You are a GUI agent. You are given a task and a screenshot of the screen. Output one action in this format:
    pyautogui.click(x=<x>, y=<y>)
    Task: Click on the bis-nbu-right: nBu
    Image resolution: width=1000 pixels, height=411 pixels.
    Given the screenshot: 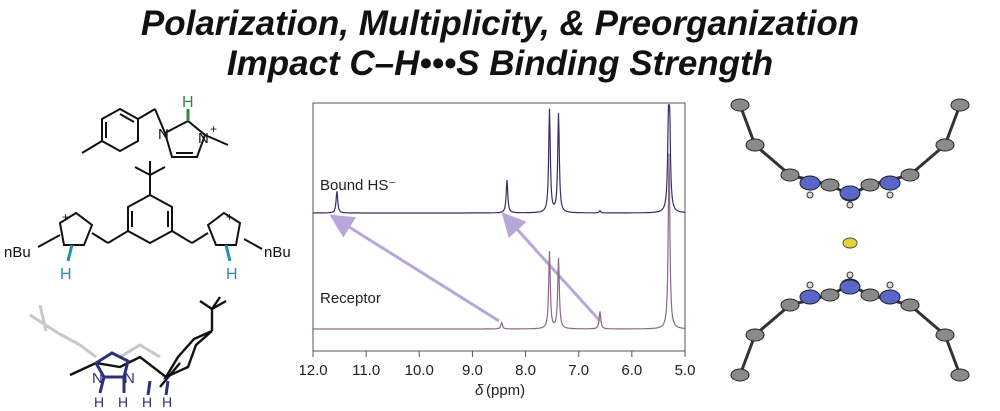 What is the action you would take?
    pyautogui.click(x=277, y=252)
    